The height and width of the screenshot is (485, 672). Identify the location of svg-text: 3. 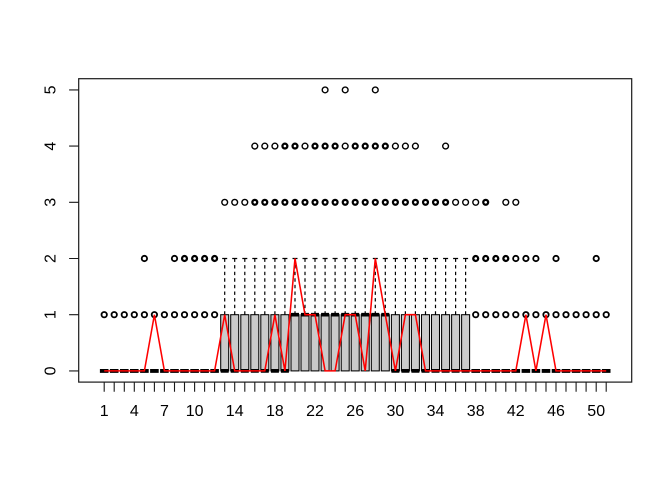
(50, 202).